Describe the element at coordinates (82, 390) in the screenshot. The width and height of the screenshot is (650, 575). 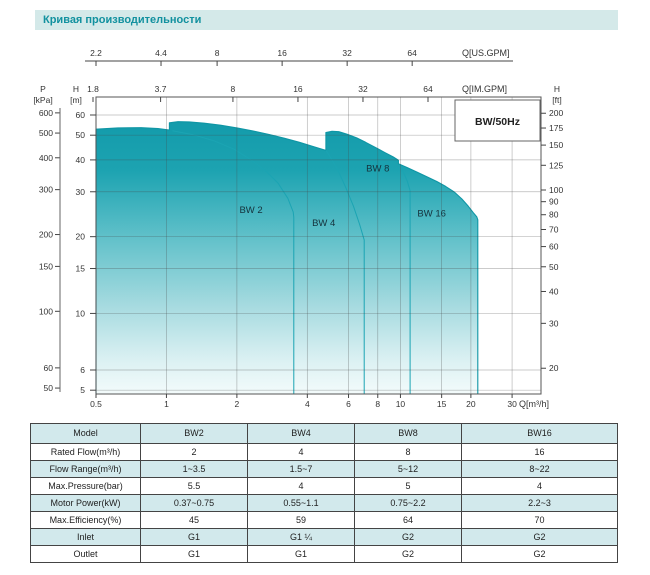
I see `m-tick-label: 5` at that location.